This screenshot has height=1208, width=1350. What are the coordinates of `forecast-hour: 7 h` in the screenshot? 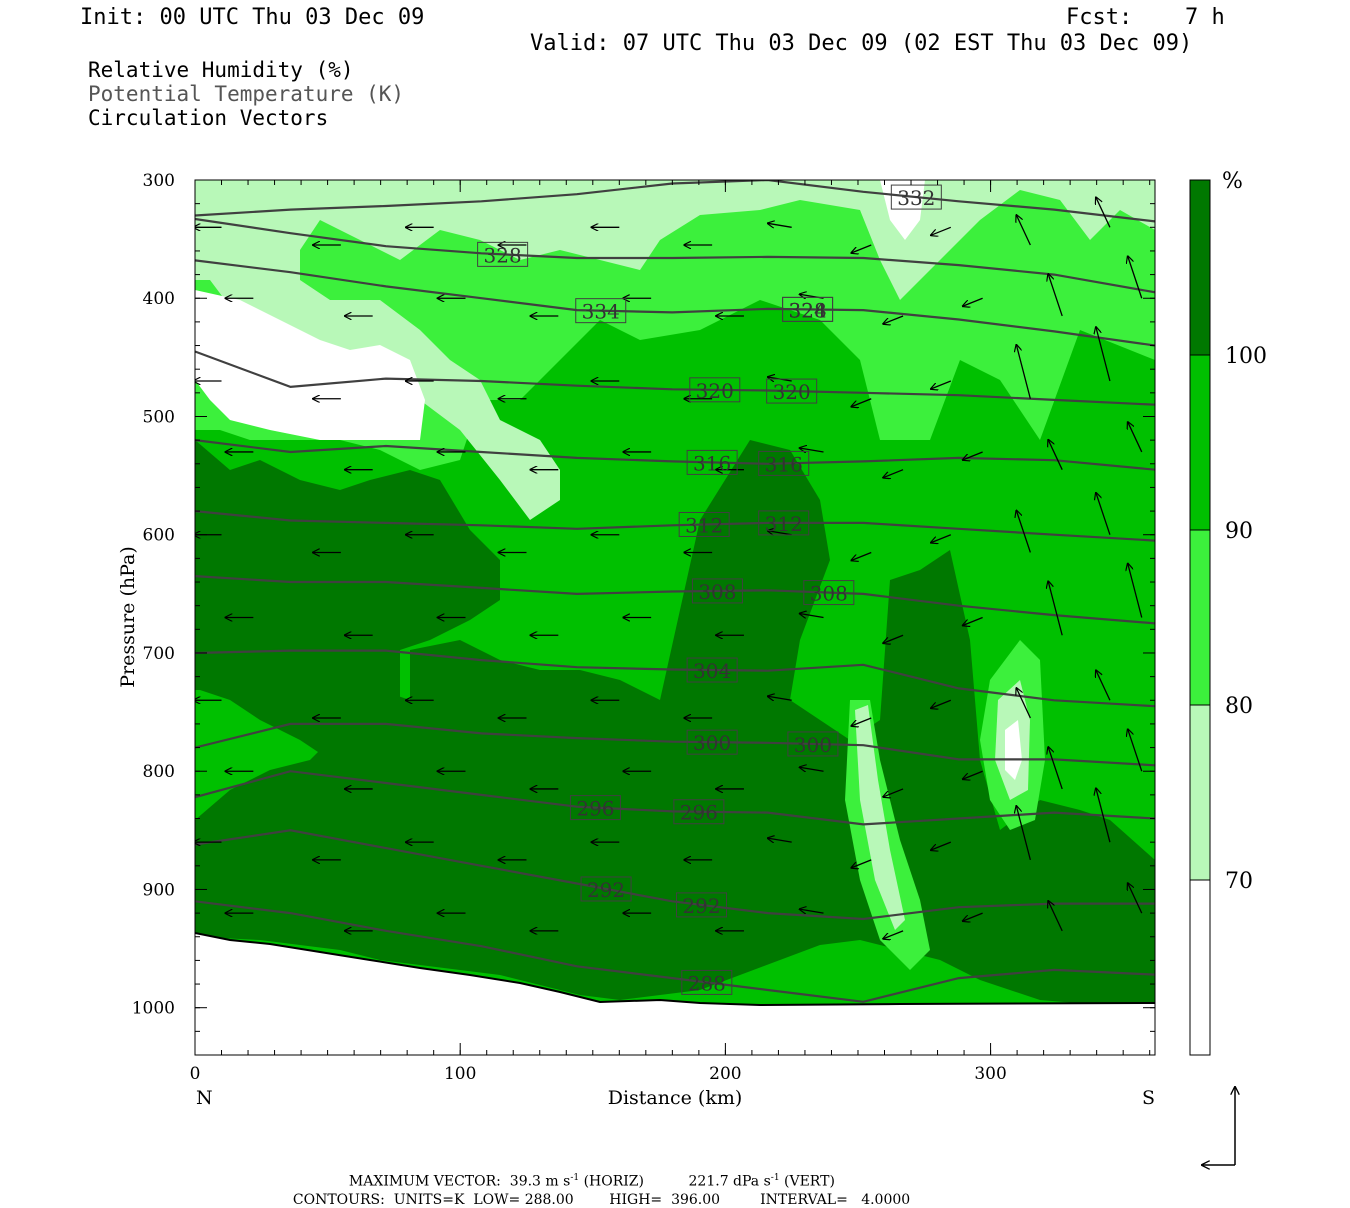 It's located at (1205, 17).